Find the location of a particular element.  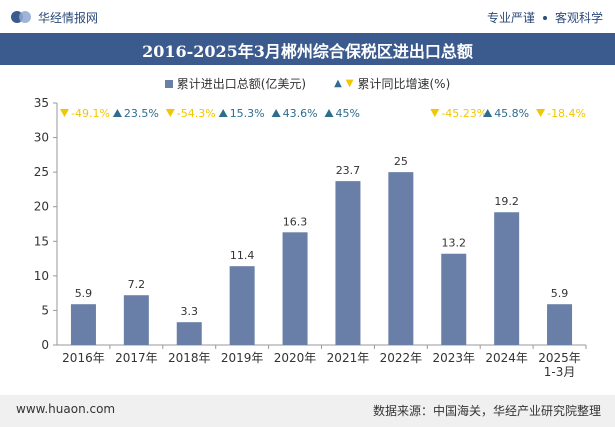

x-tick-label: 2016年 is located at coordinates (83, 358).